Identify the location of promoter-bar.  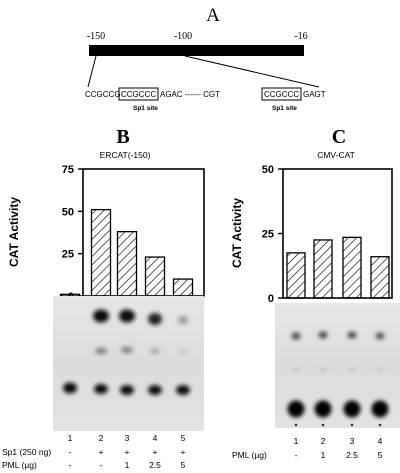
(196, 50).